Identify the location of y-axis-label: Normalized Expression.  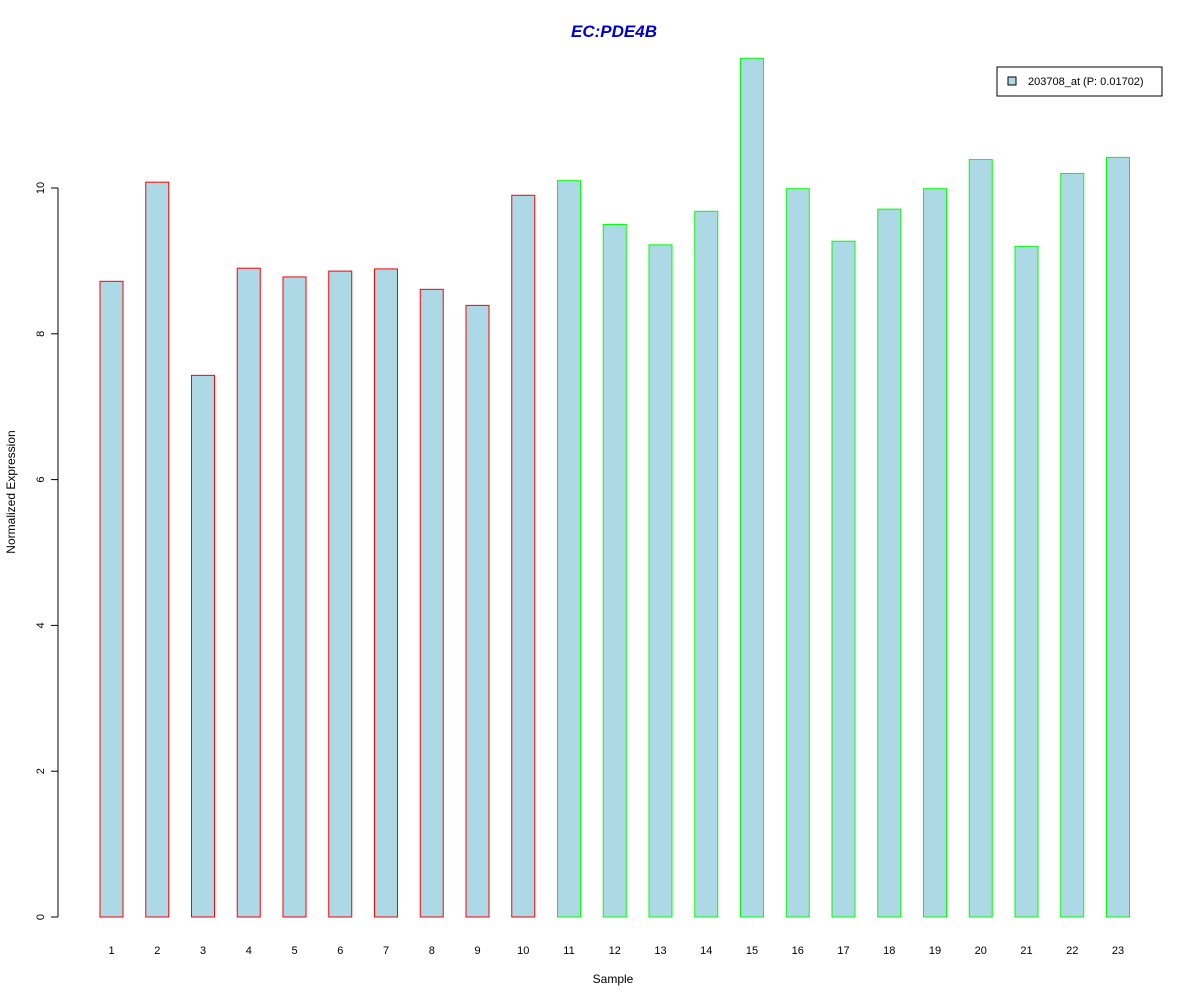
(11, 491).